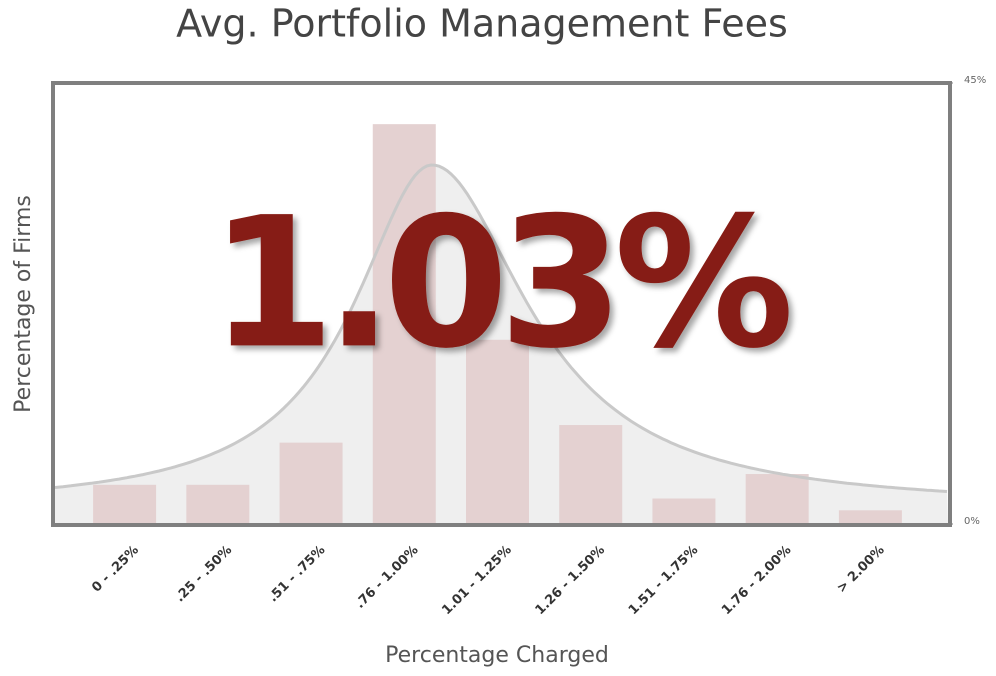  I want to click on x-tick-label: 1.76 - 2.00%, so click(756, 580).